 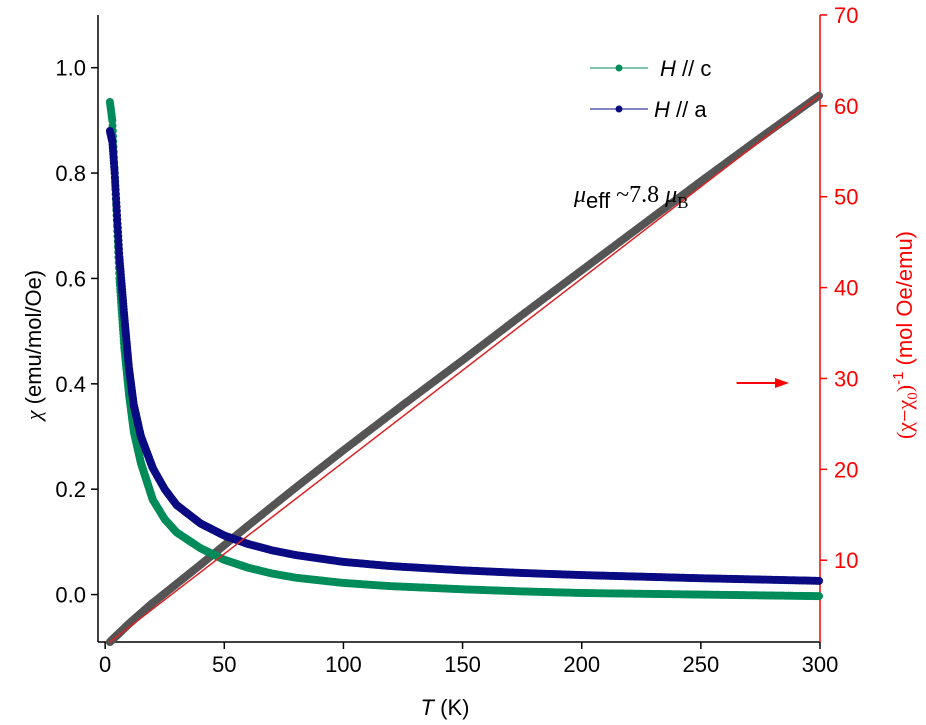 What do you see at coordinates (688, 109) in the screenshot?
I see `legend-label-a-rest: // a` at bounding box center [688, 109].